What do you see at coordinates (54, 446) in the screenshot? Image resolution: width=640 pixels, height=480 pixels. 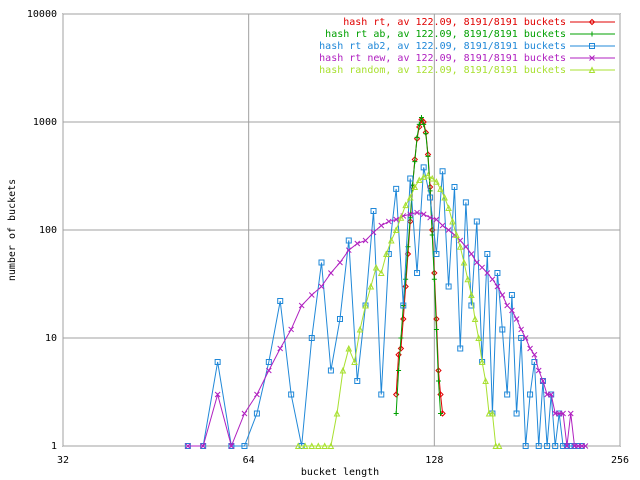 I see `y-tick-label: 1` at bounding box center [54, 446].